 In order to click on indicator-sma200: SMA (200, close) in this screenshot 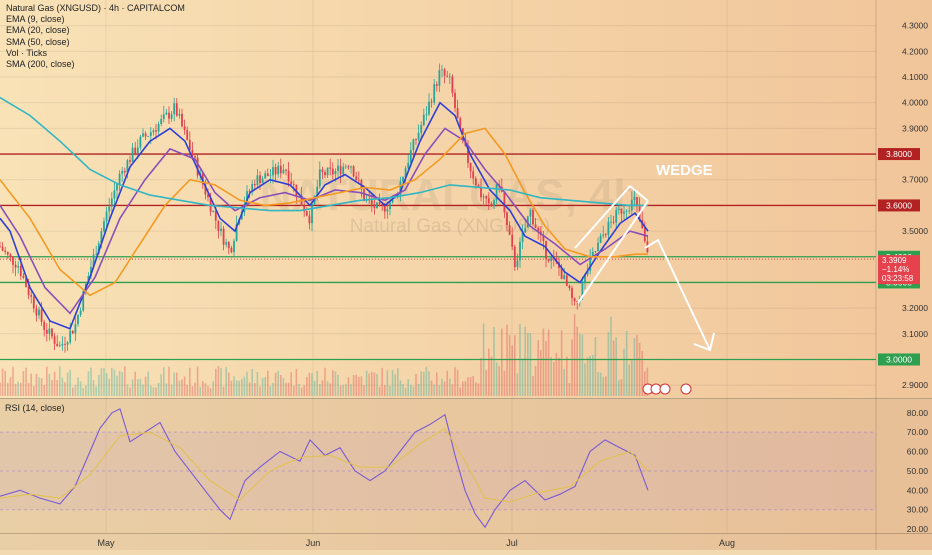, I will do `click(40, 64)`.